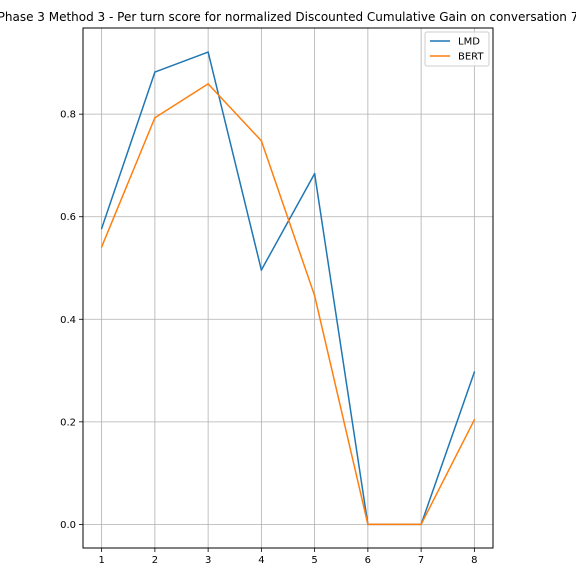 This screenshot has height=576, width=576. I want to click on x-tick-label: 1, so click(101, 560).